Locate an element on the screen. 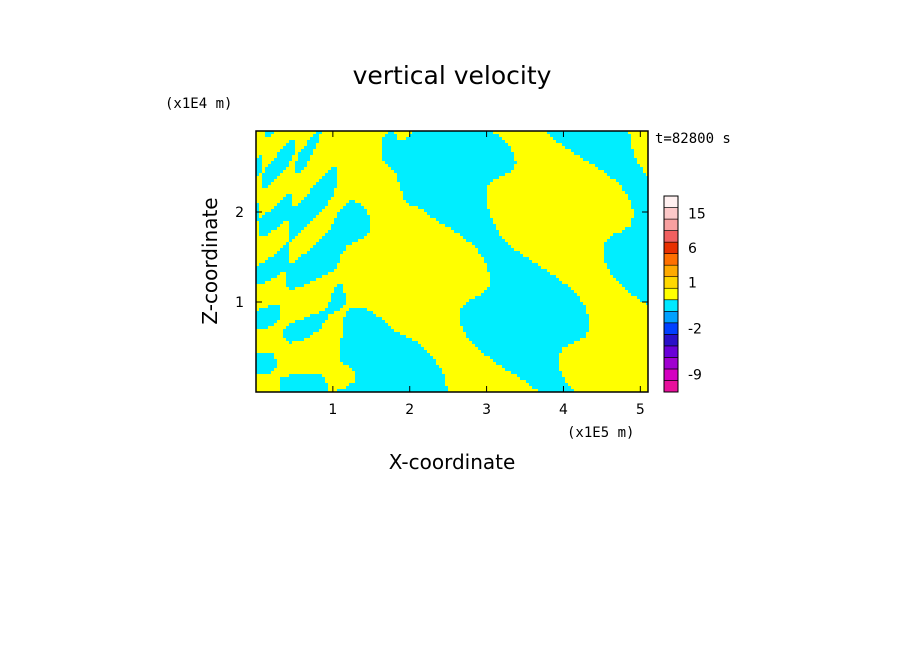 This screenshot has height=654, width=904. x-tick-label: 4 is located at coordinates (563, 410).